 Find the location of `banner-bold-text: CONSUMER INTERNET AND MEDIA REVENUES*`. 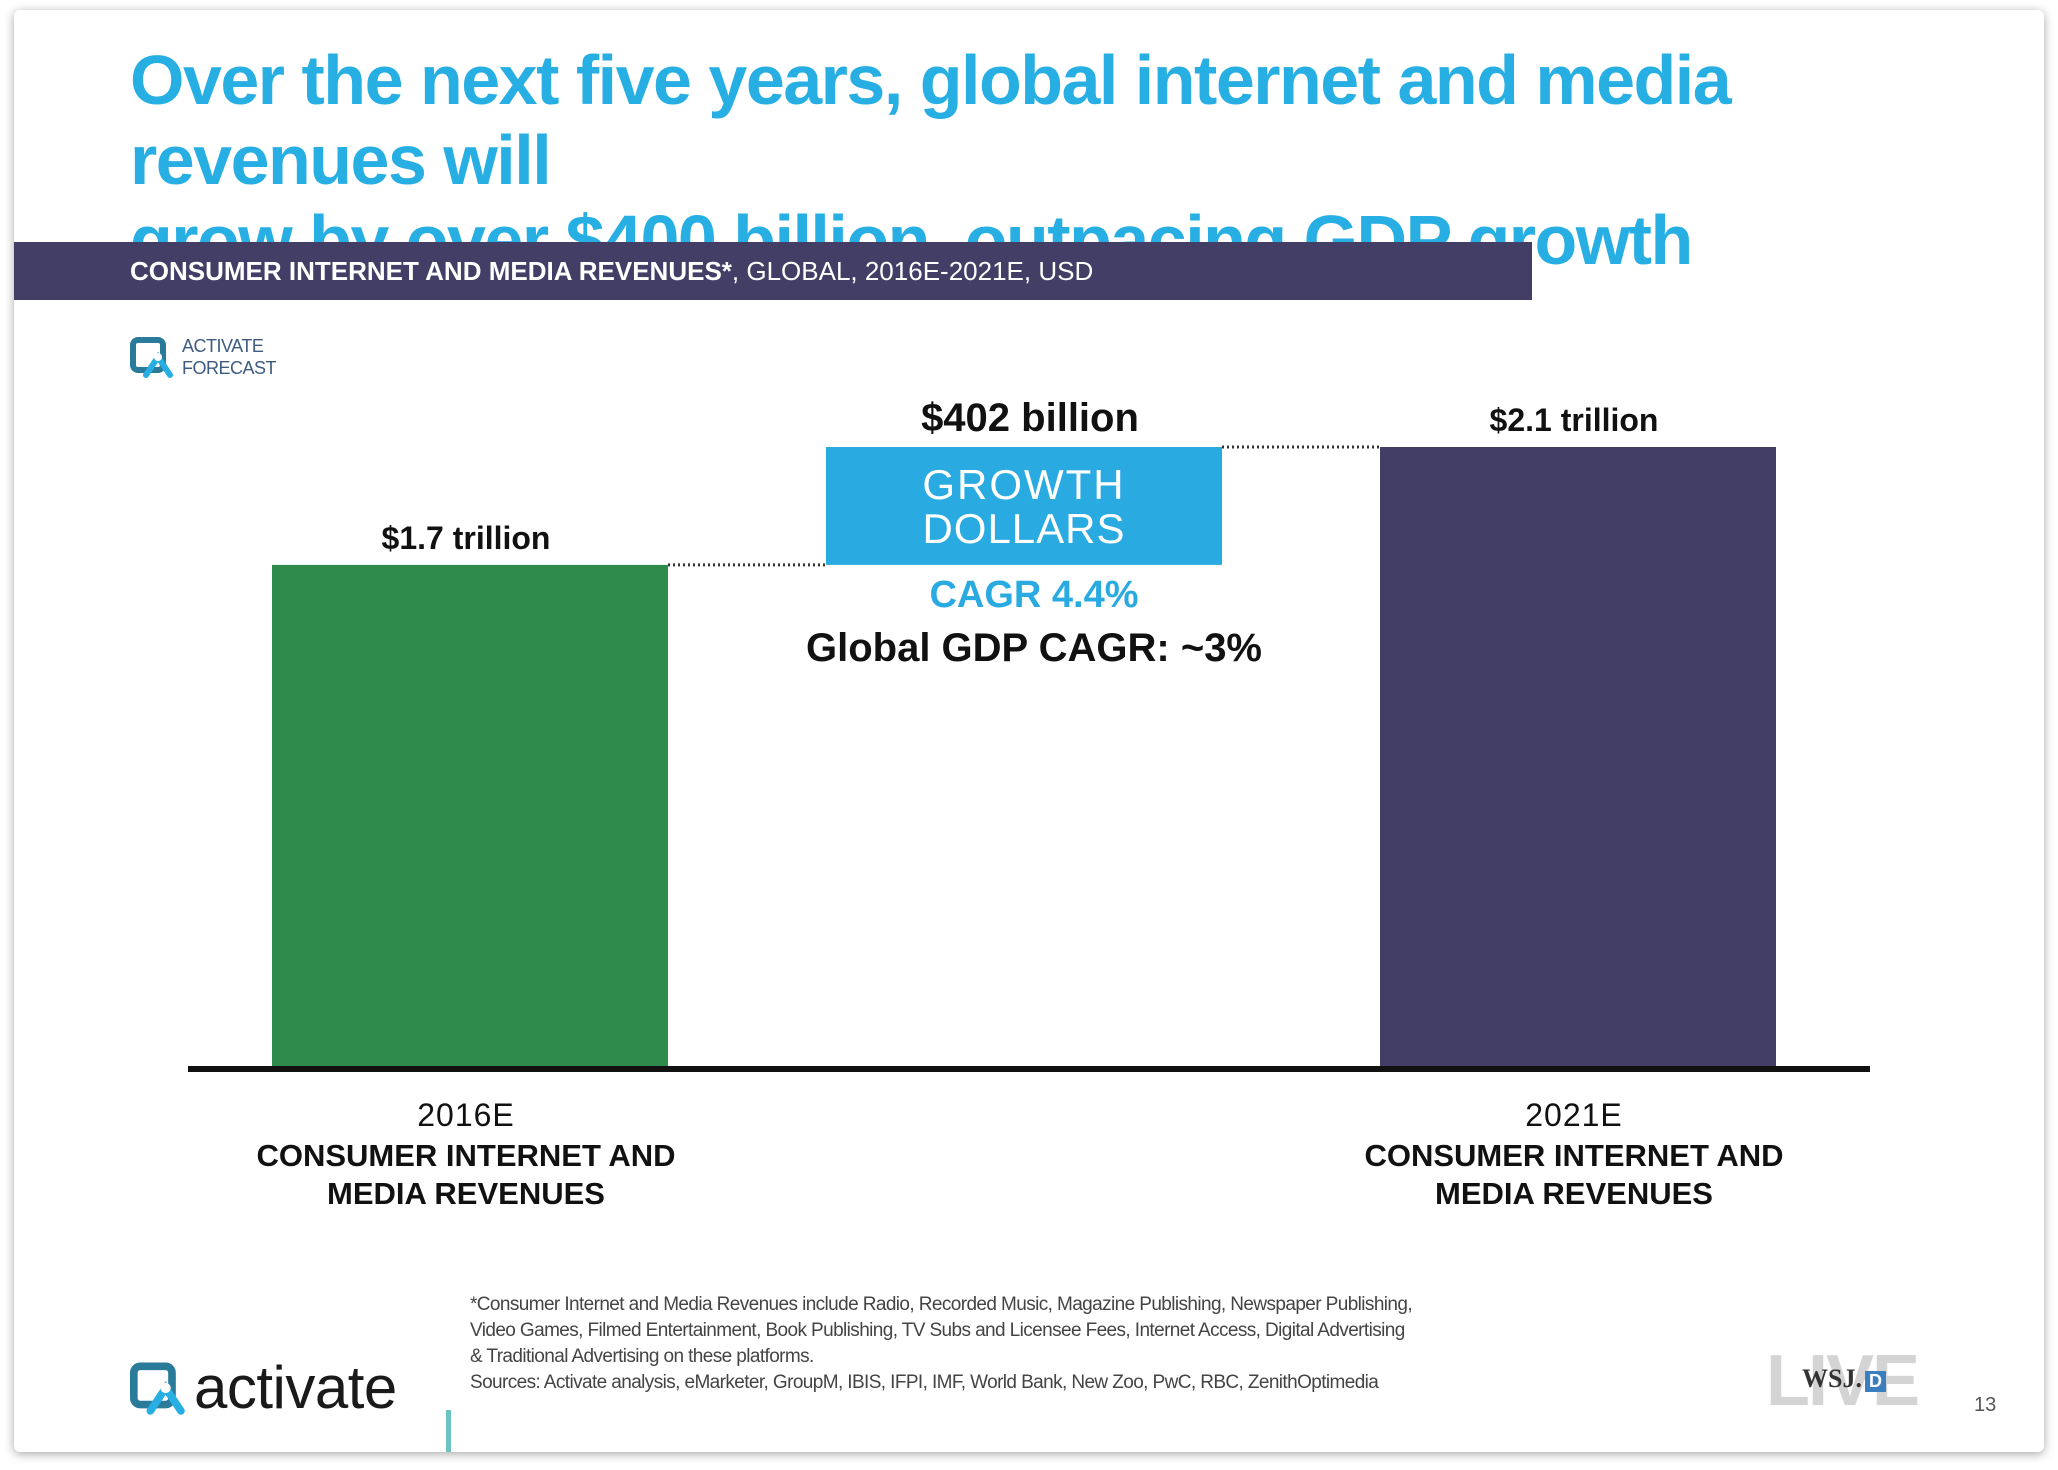

banner-bold-text: CONSUMER INTERNET AND MEDIA REVENUES* is located at coordinates (431, 271).